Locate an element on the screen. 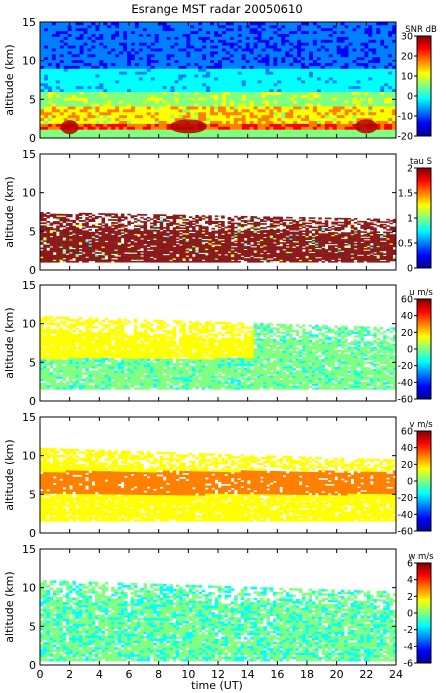 This screenshot has width=446, height=693. x-tick-label: 24 is located at coordinates (396, 674).